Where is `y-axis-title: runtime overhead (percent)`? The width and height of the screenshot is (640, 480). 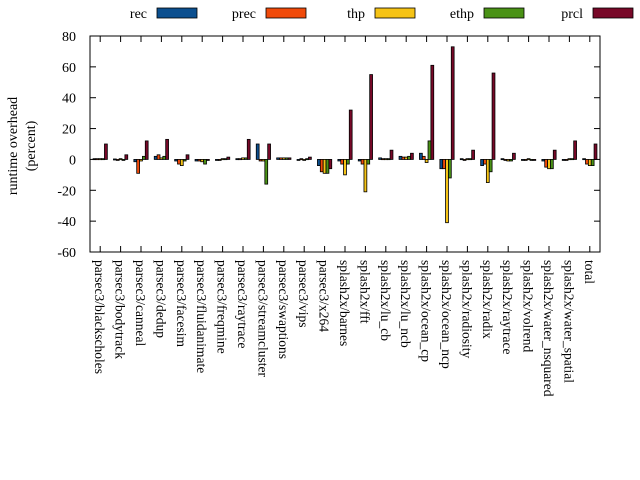 y-axis-title: runtime overhead (percent) is located at coordinates (22, 146).